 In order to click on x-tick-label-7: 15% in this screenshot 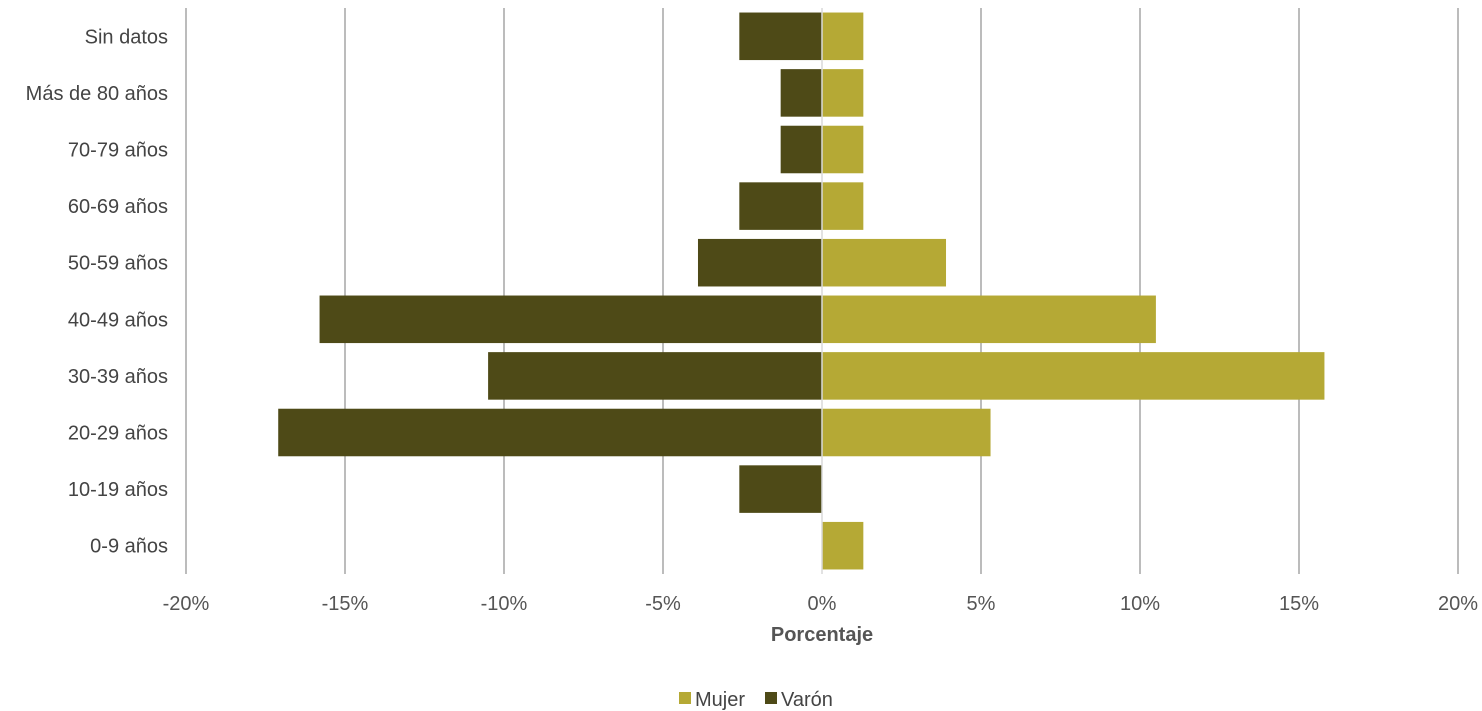, I will do `click(1299, 604)`.